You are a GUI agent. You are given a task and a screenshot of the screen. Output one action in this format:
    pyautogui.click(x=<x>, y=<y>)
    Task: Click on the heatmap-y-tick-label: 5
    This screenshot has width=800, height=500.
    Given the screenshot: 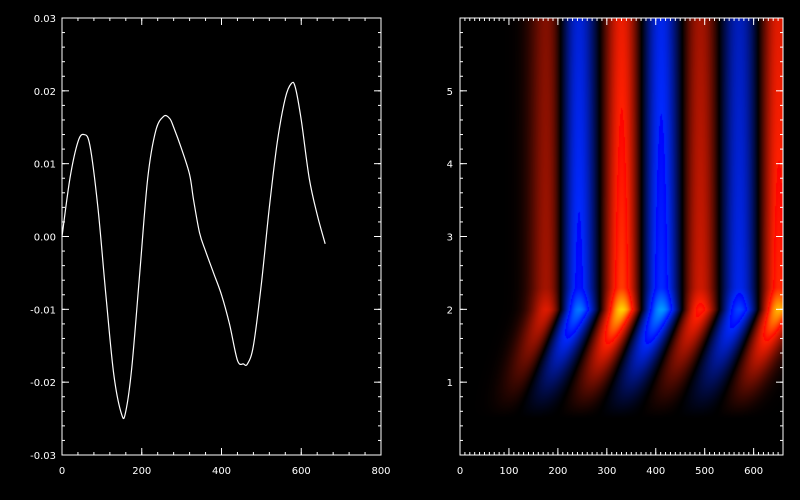 What is the action you would take?
    pyautogui.click(x=450, y=92)
    